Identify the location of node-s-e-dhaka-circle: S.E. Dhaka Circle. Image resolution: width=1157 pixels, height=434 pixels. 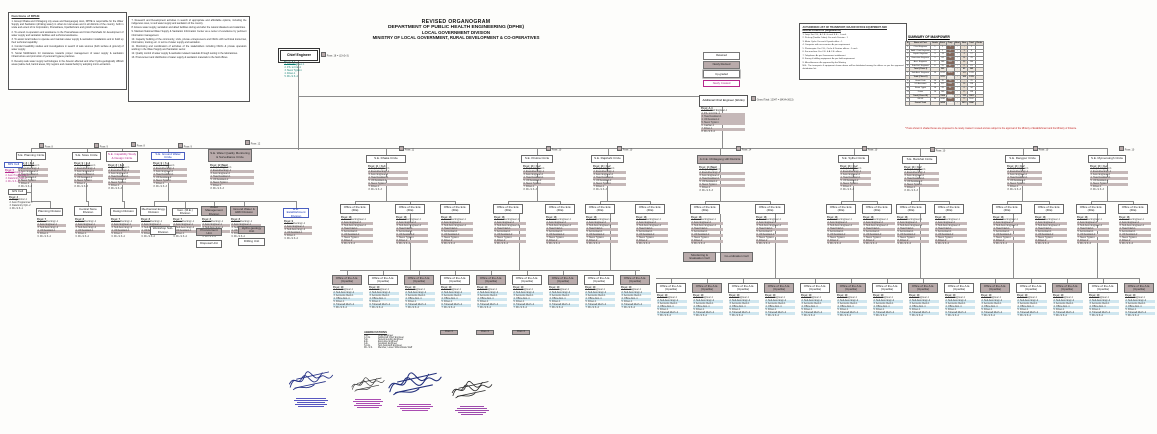
(386, 159).